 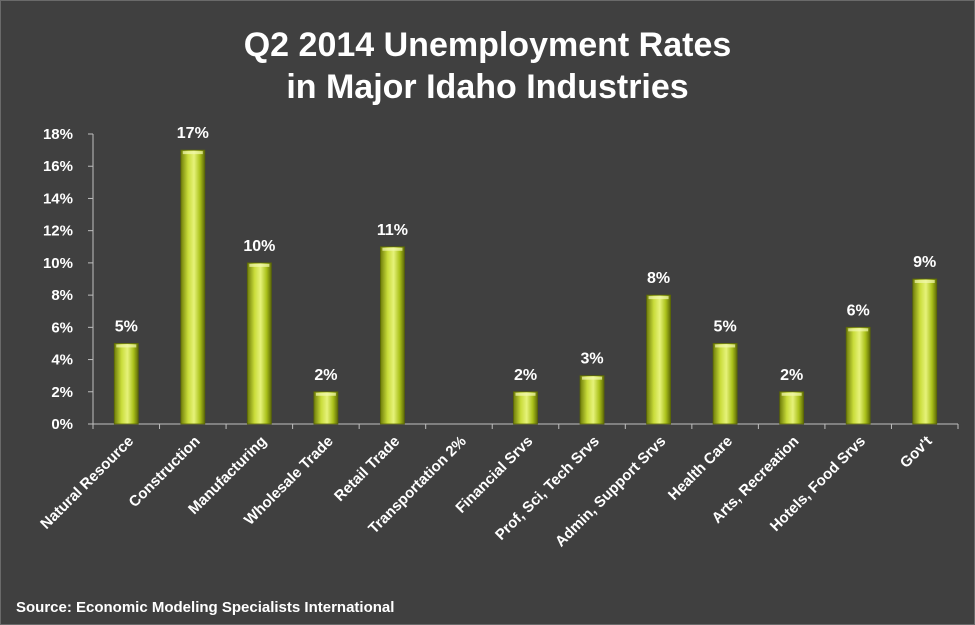 I want to click on y-tick-label: 0%, so click(x=62, y=424).